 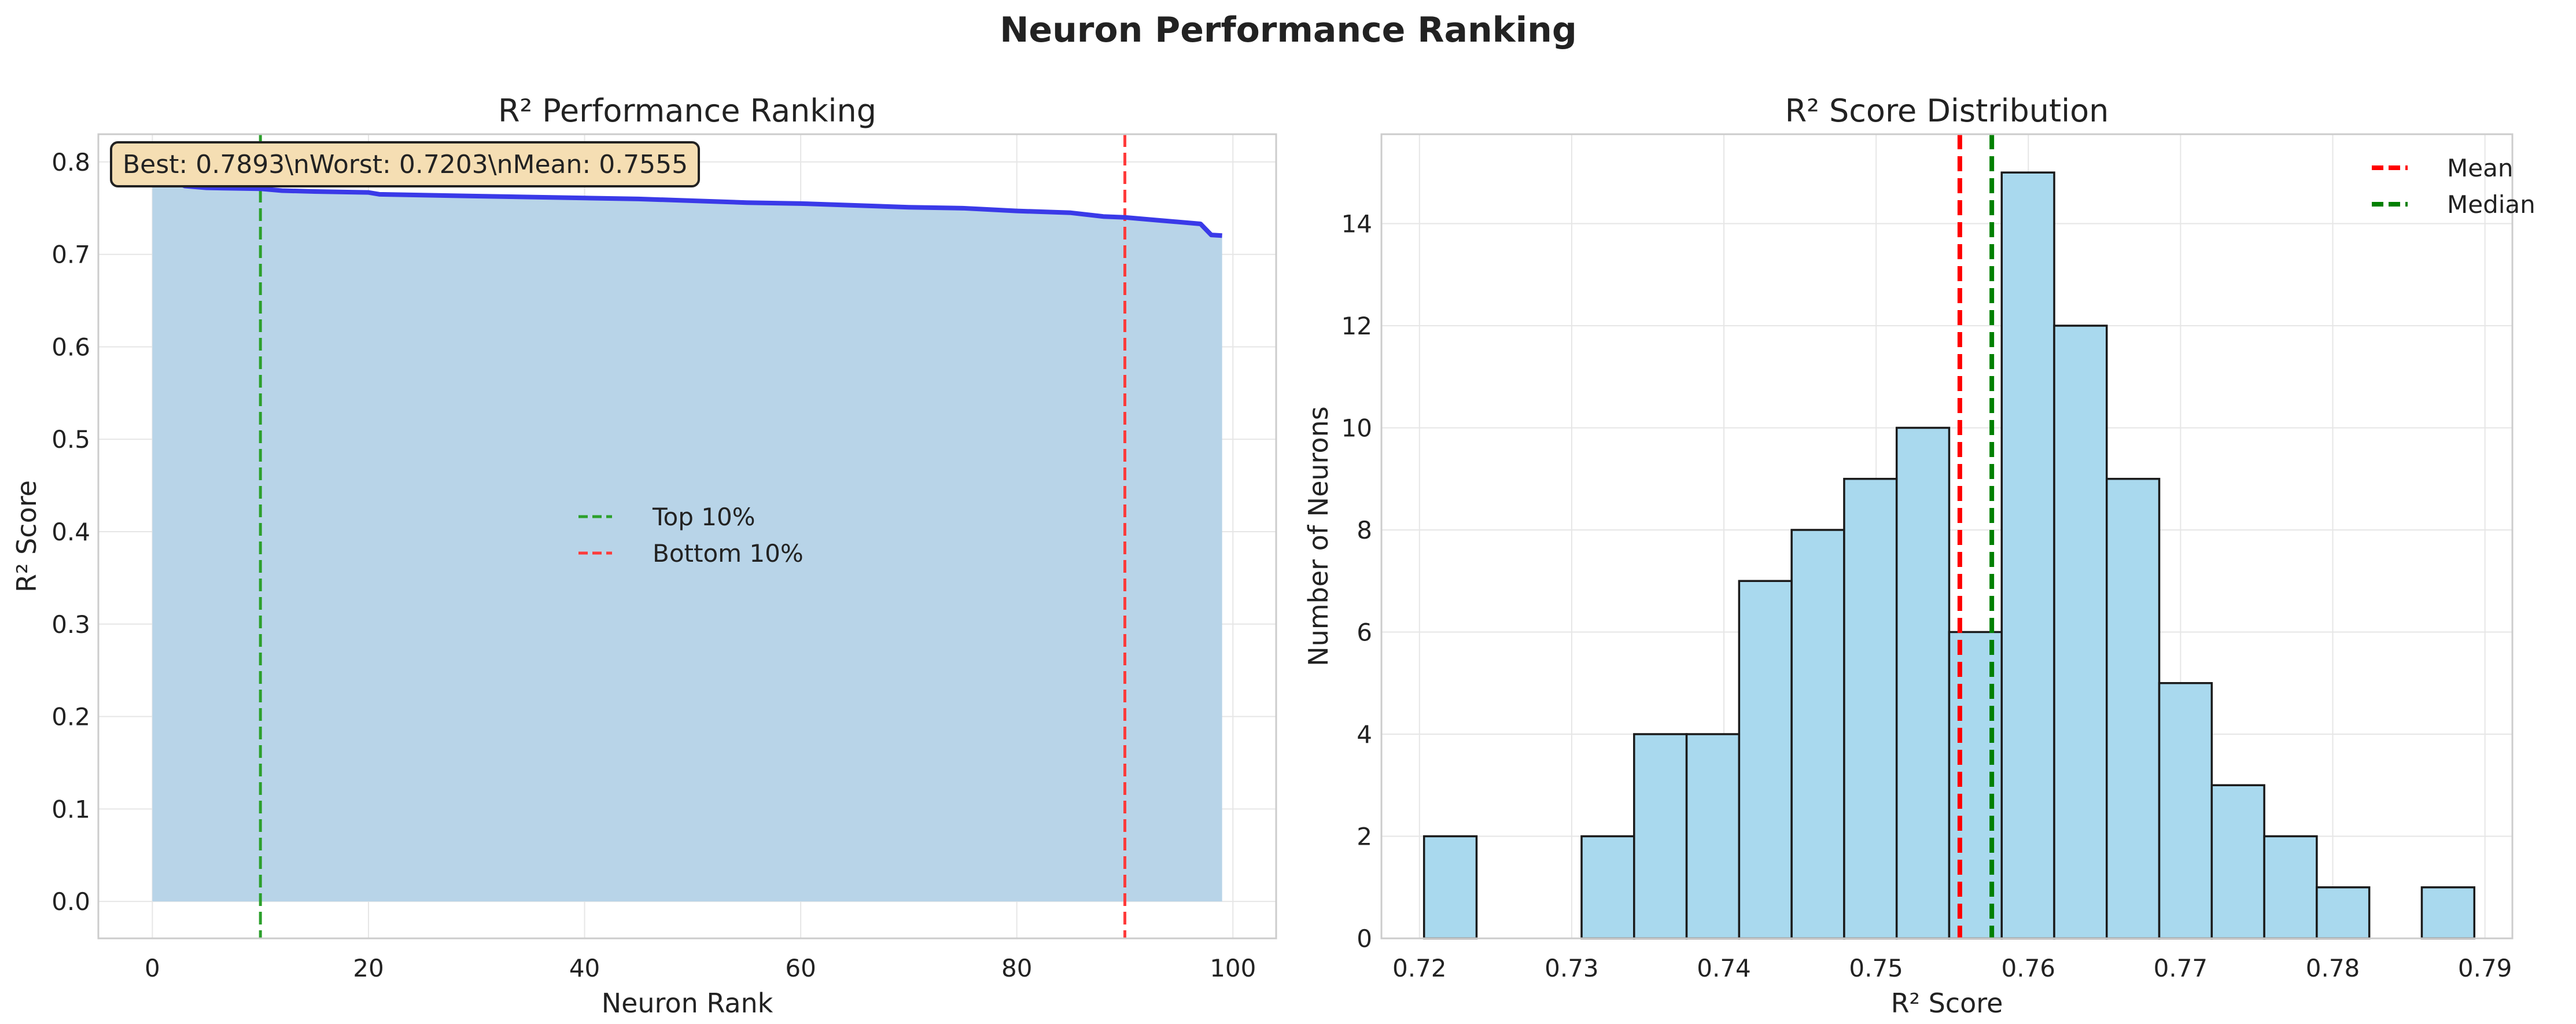 I want to click on distribution-x-axis-label: R² Score, so click(x=1947, y=1003).